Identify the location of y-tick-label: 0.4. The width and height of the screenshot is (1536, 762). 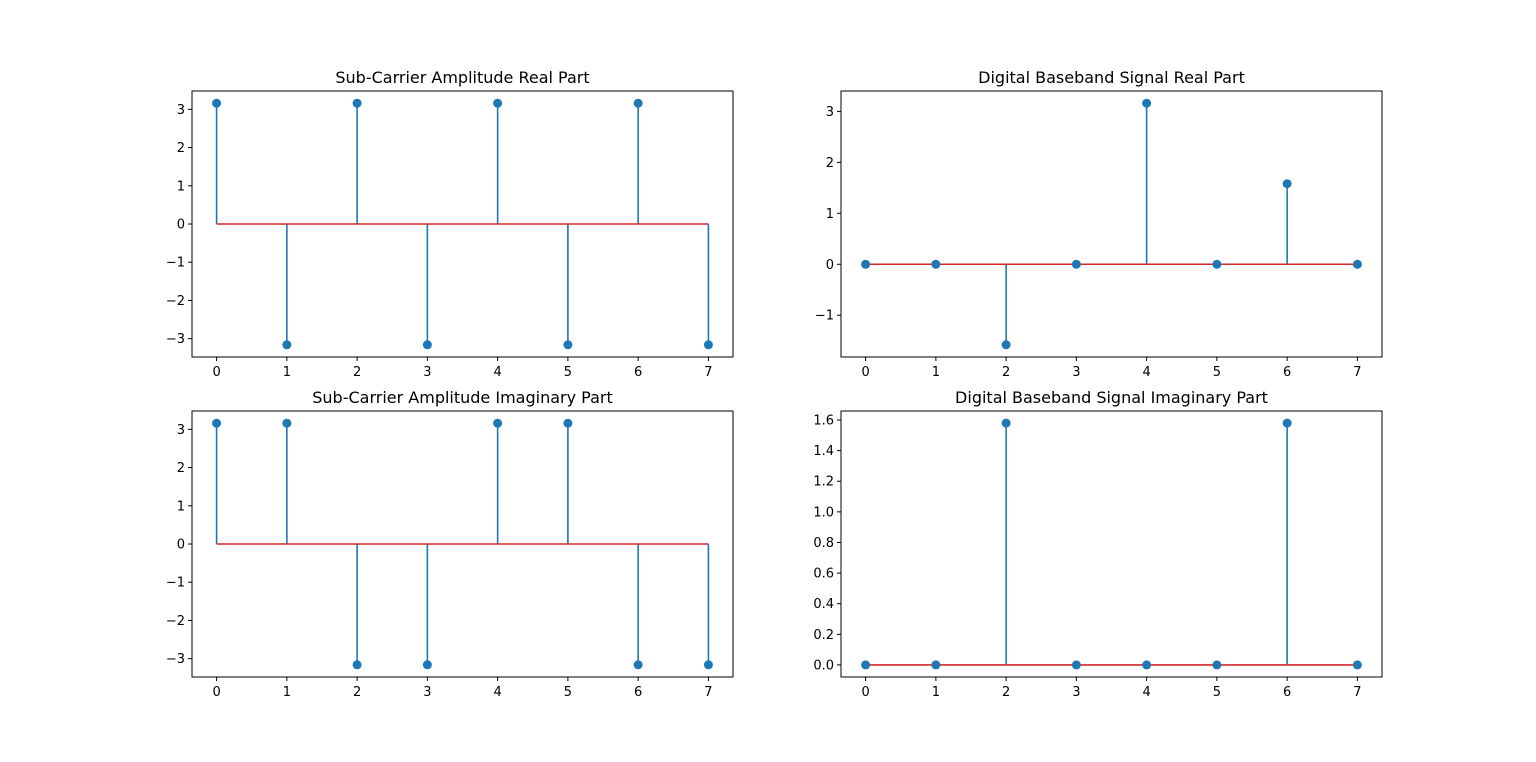
(823, 604).